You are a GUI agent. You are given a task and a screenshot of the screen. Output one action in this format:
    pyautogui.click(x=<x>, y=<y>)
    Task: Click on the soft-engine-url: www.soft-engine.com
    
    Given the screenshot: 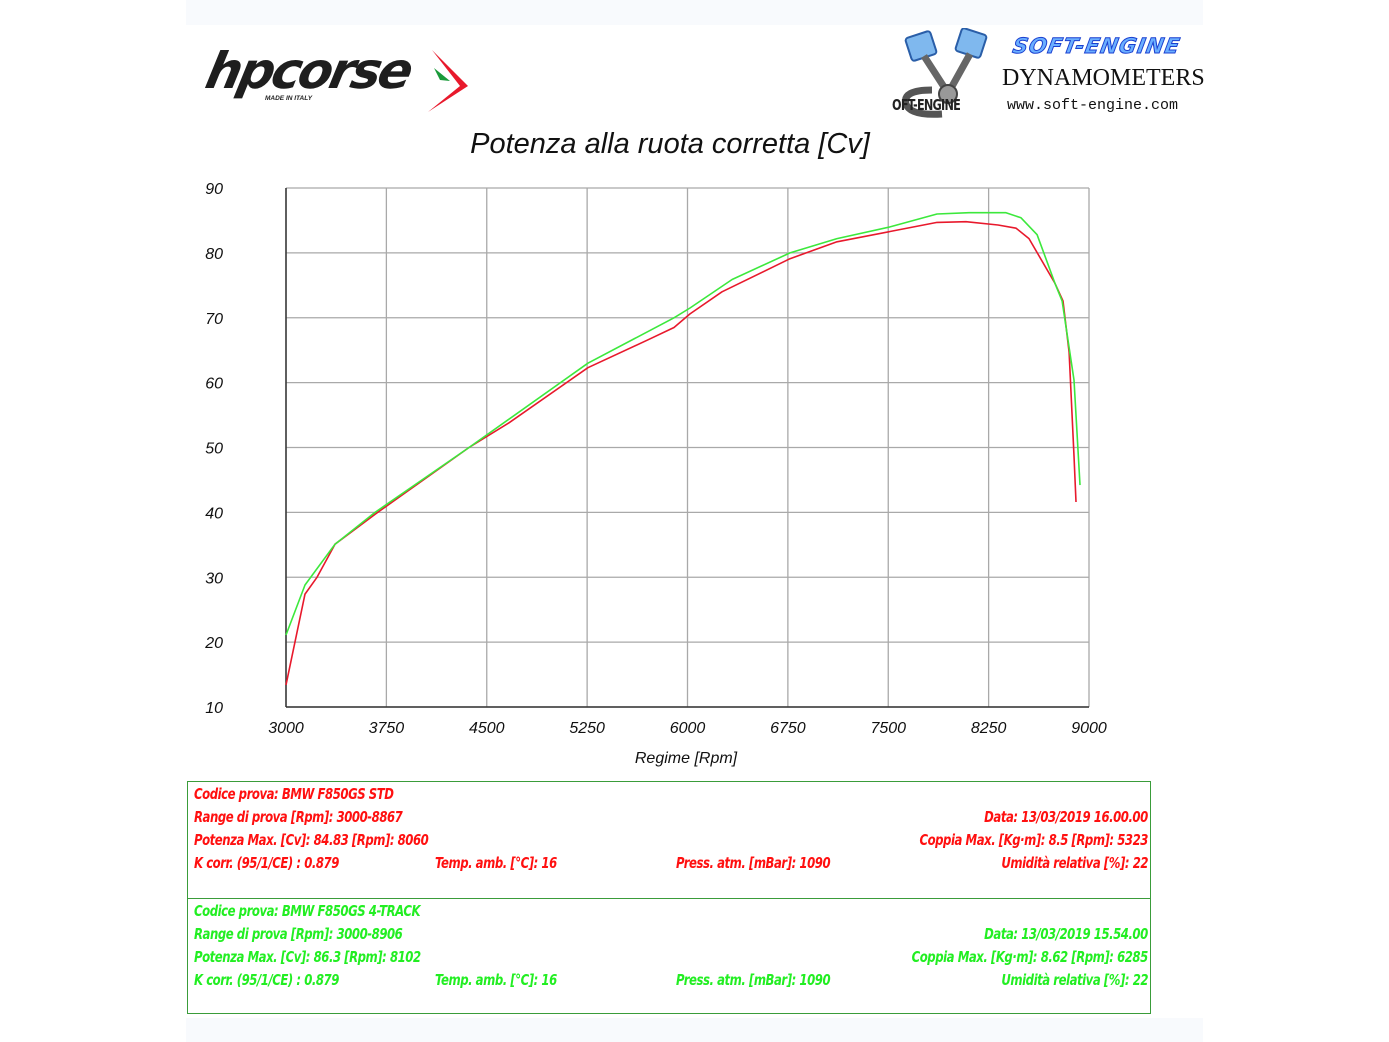 What is the action you would take?
    pyautogui.click(x=1093, y=105)
    